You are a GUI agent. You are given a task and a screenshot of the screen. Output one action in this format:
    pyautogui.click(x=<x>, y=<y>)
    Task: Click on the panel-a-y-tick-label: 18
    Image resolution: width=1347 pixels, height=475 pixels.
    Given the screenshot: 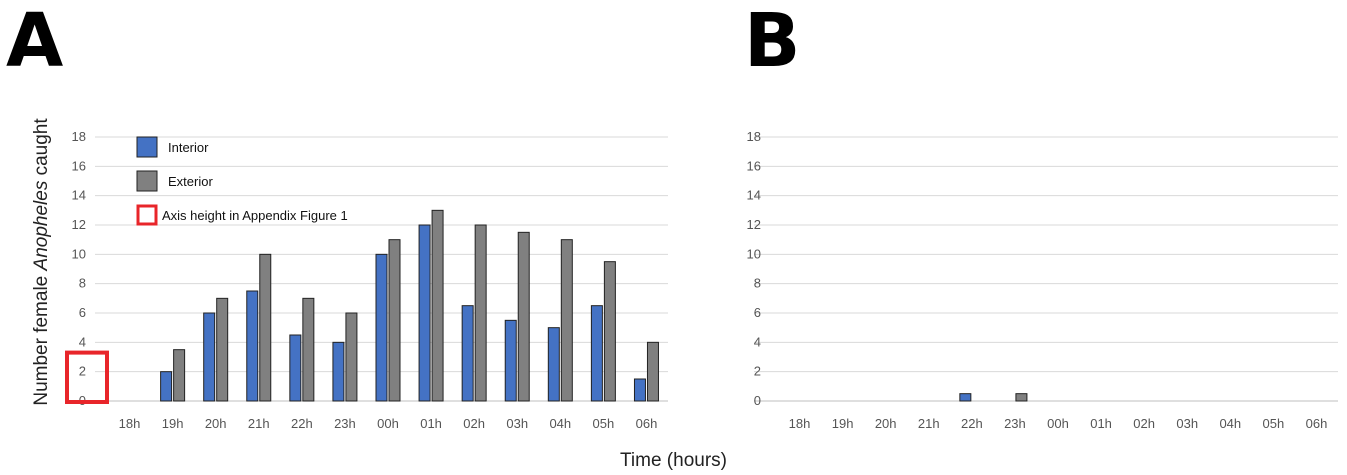 What is the action you would take?
    pyautogui.click(x=79, y=136)
    